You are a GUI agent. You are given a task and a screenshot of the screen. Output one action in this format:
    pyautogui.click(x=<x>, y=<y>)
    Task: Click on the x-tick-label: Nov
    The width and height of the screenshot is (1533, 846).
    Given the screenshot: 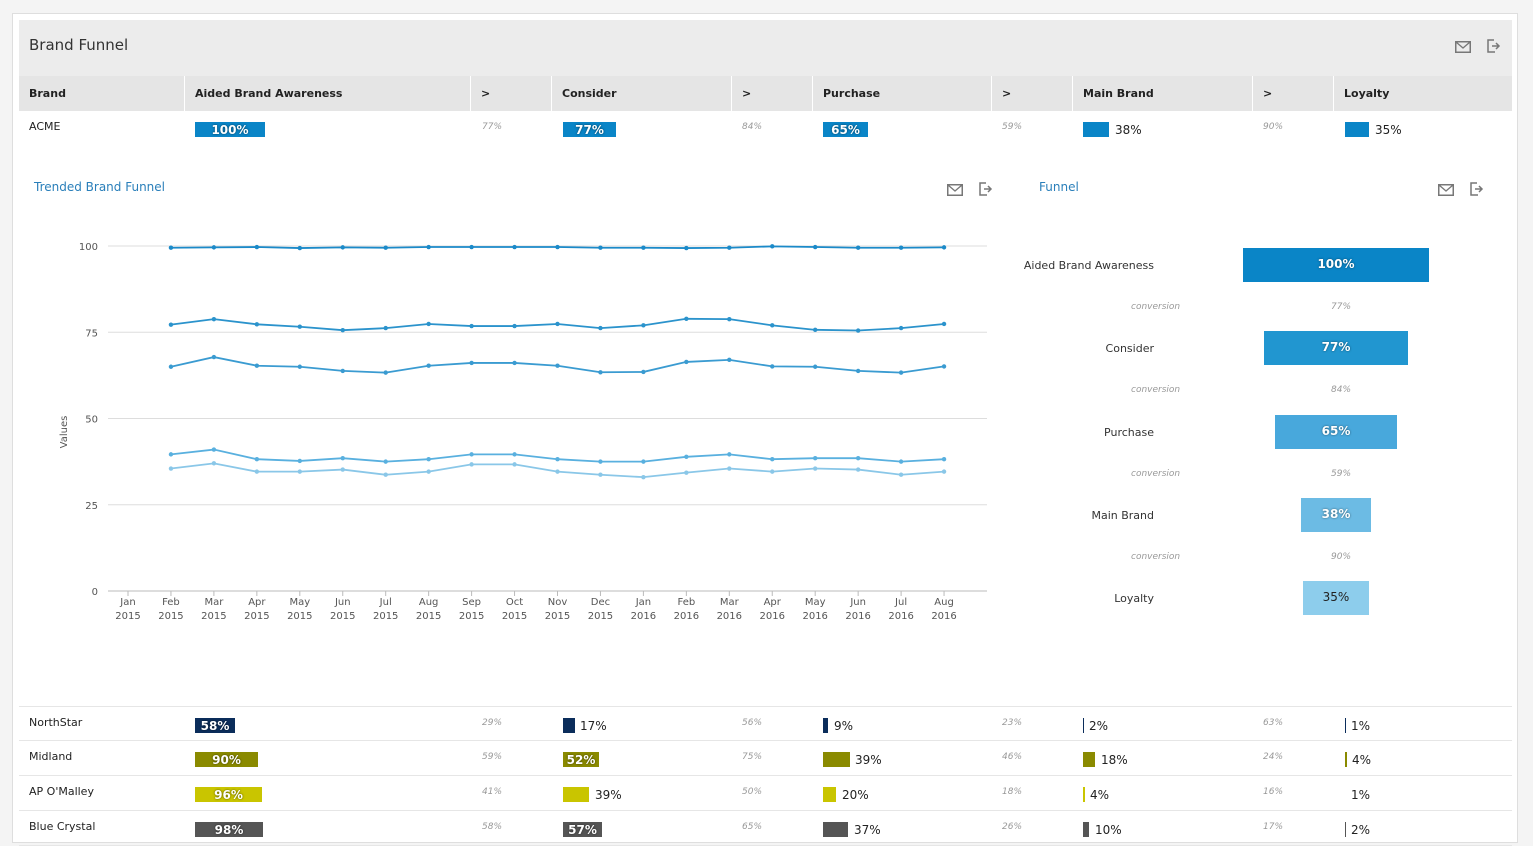 What is the action you would take?
    pyautogui.click(x=558, y=602)
    